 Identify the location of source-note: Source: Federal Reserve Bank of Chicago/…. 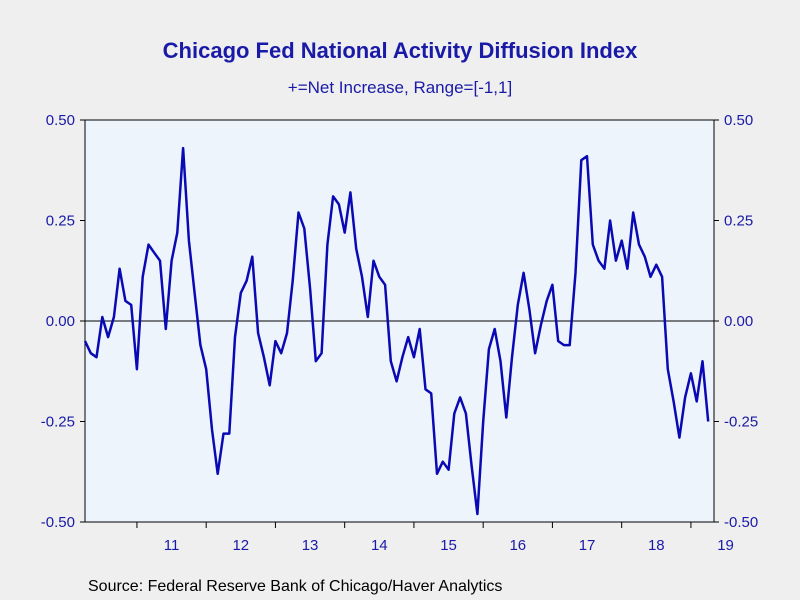
(295, 586).